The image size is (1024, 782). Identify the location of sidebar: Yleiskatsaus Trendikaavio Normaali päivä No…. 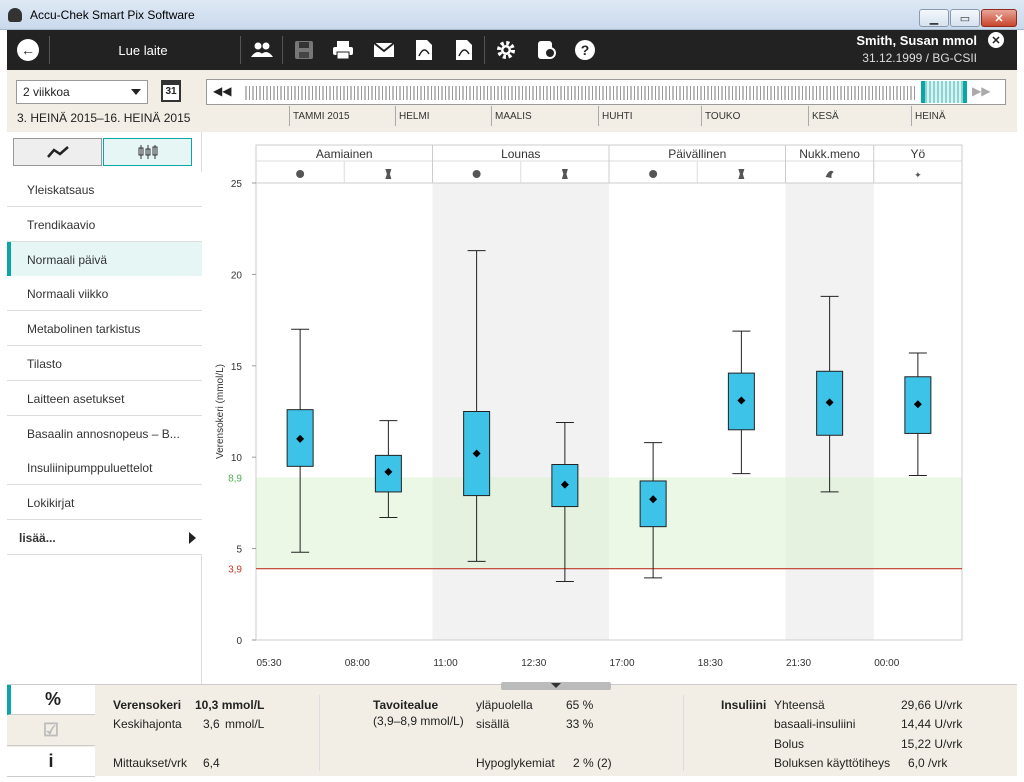
(104, 408).